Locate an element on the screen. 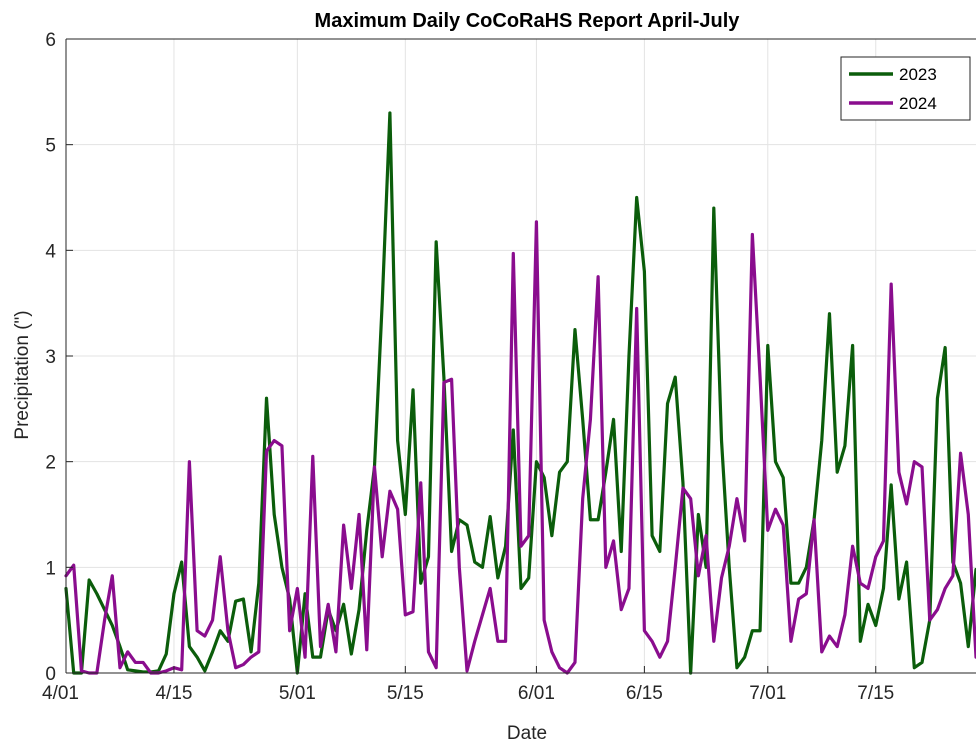  chart-title: Maximum Daily CoCoRaHS Report April-July is located at coordinates (528, 21).